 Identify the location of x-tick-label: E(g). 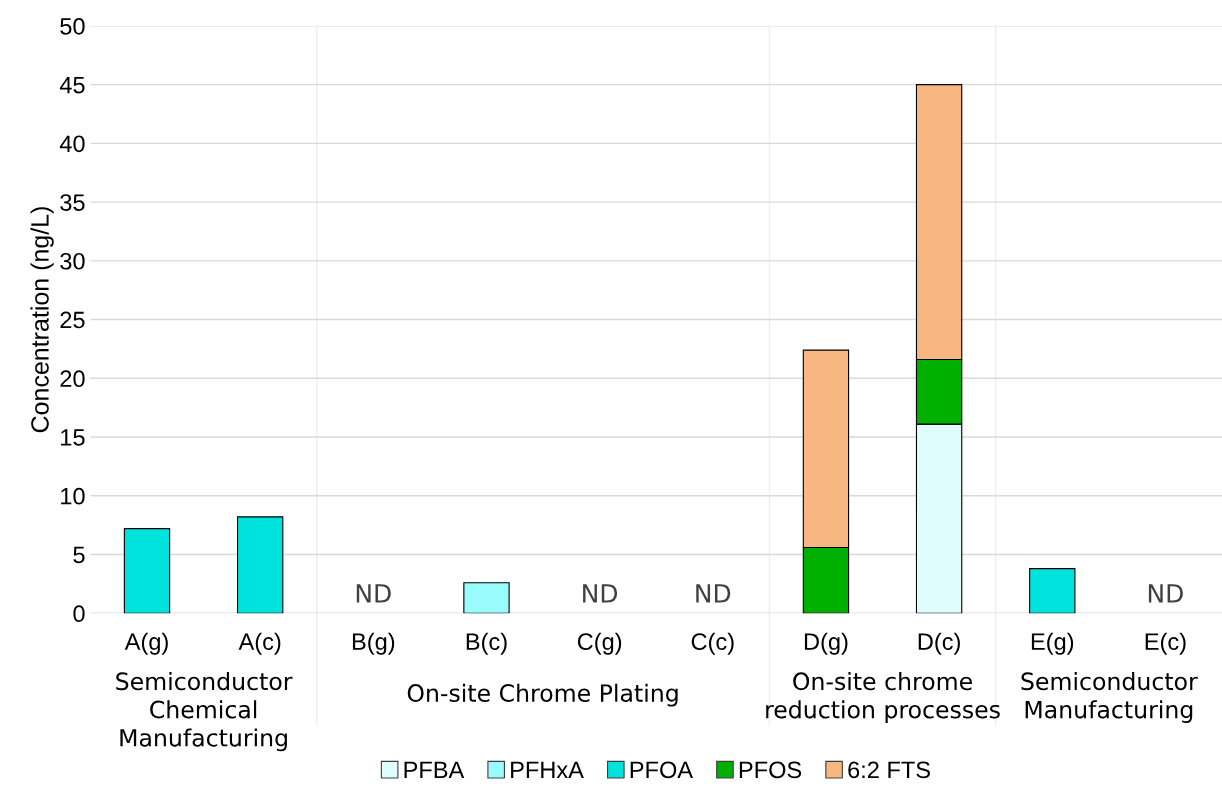
(1052, 643).